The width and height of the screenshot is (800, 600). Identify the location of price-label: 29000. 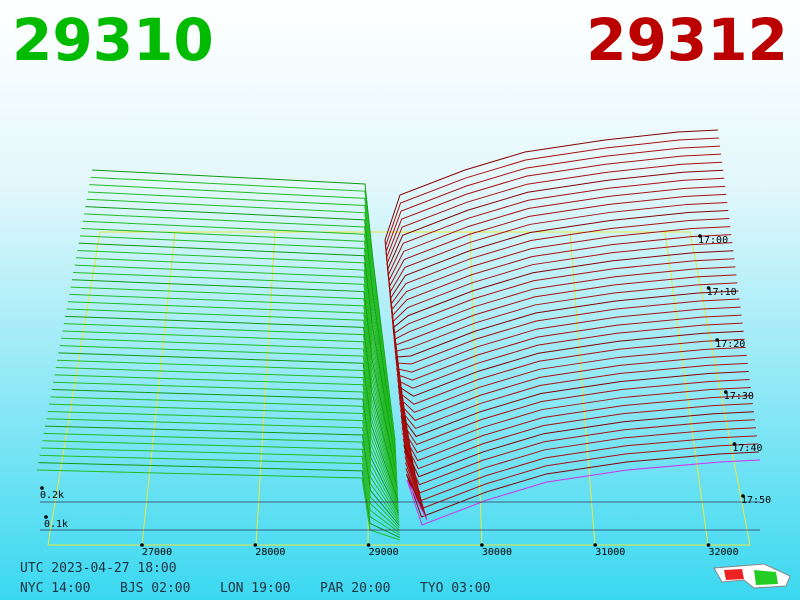
(384, 552).